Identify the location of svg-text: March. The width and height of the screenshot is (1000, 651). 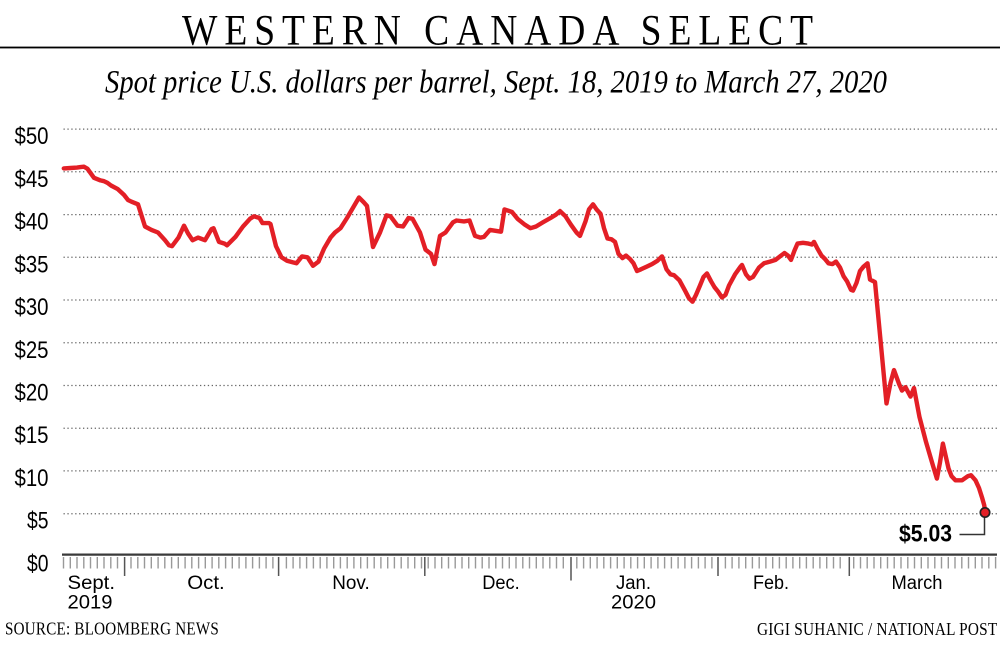
(917, 583).